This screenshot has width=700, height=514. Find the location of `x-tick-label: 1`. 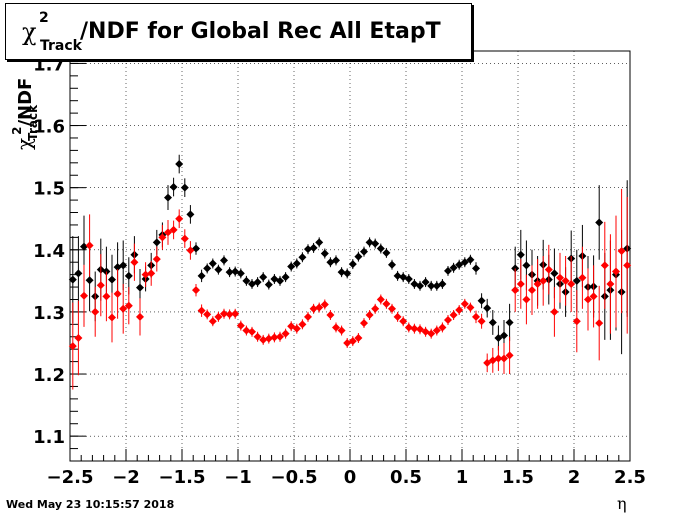

x-tick-label: 1 is located at coordinates (462, 477).